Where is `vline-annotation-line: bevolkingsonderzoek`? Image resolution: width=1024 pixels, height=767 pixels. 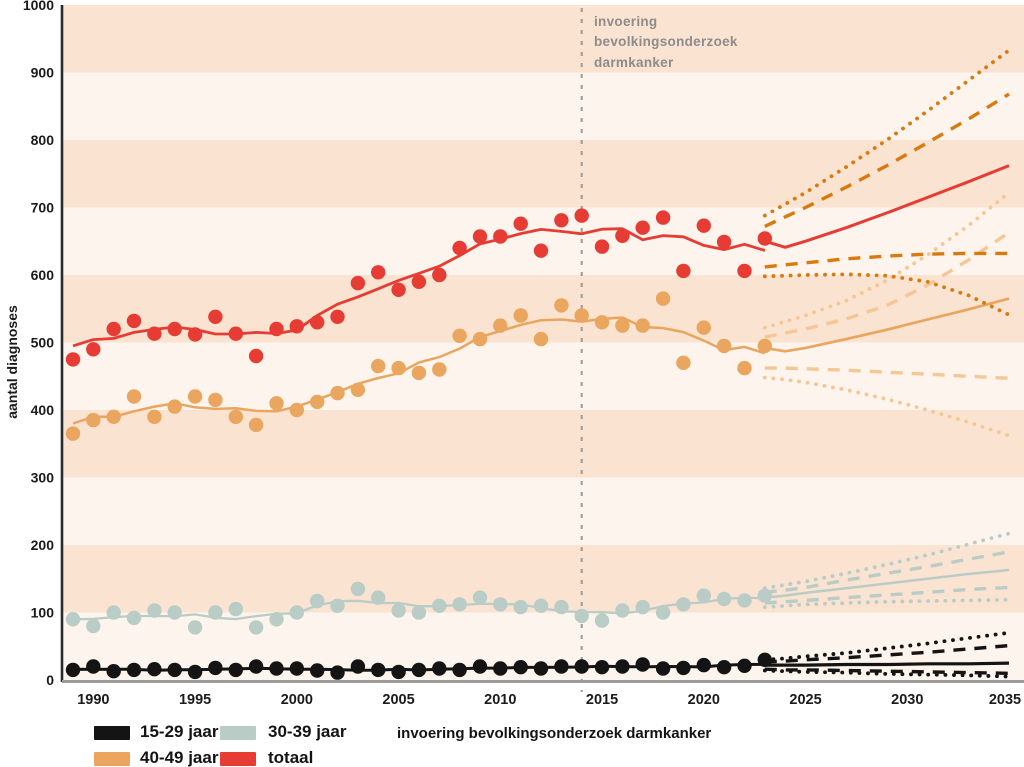
vline-annotation-line: bevolkingsonderzoek is located at coordinates (666, 42).